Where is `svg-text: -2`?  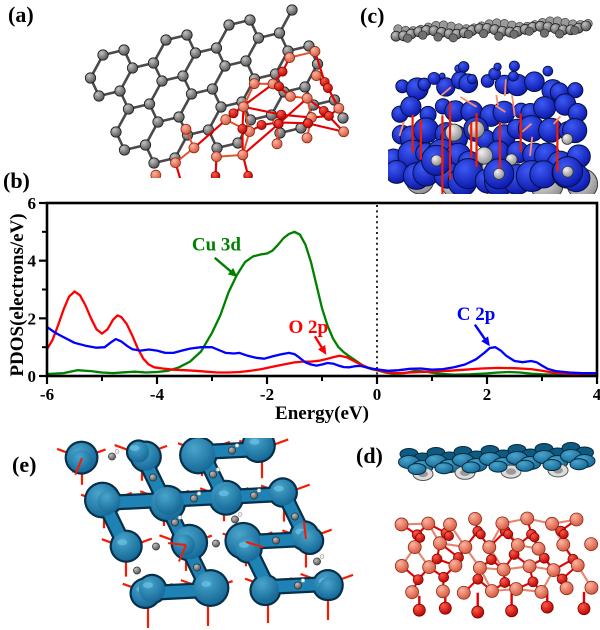 svg-text: -2 is located at coordinates (267, 394).